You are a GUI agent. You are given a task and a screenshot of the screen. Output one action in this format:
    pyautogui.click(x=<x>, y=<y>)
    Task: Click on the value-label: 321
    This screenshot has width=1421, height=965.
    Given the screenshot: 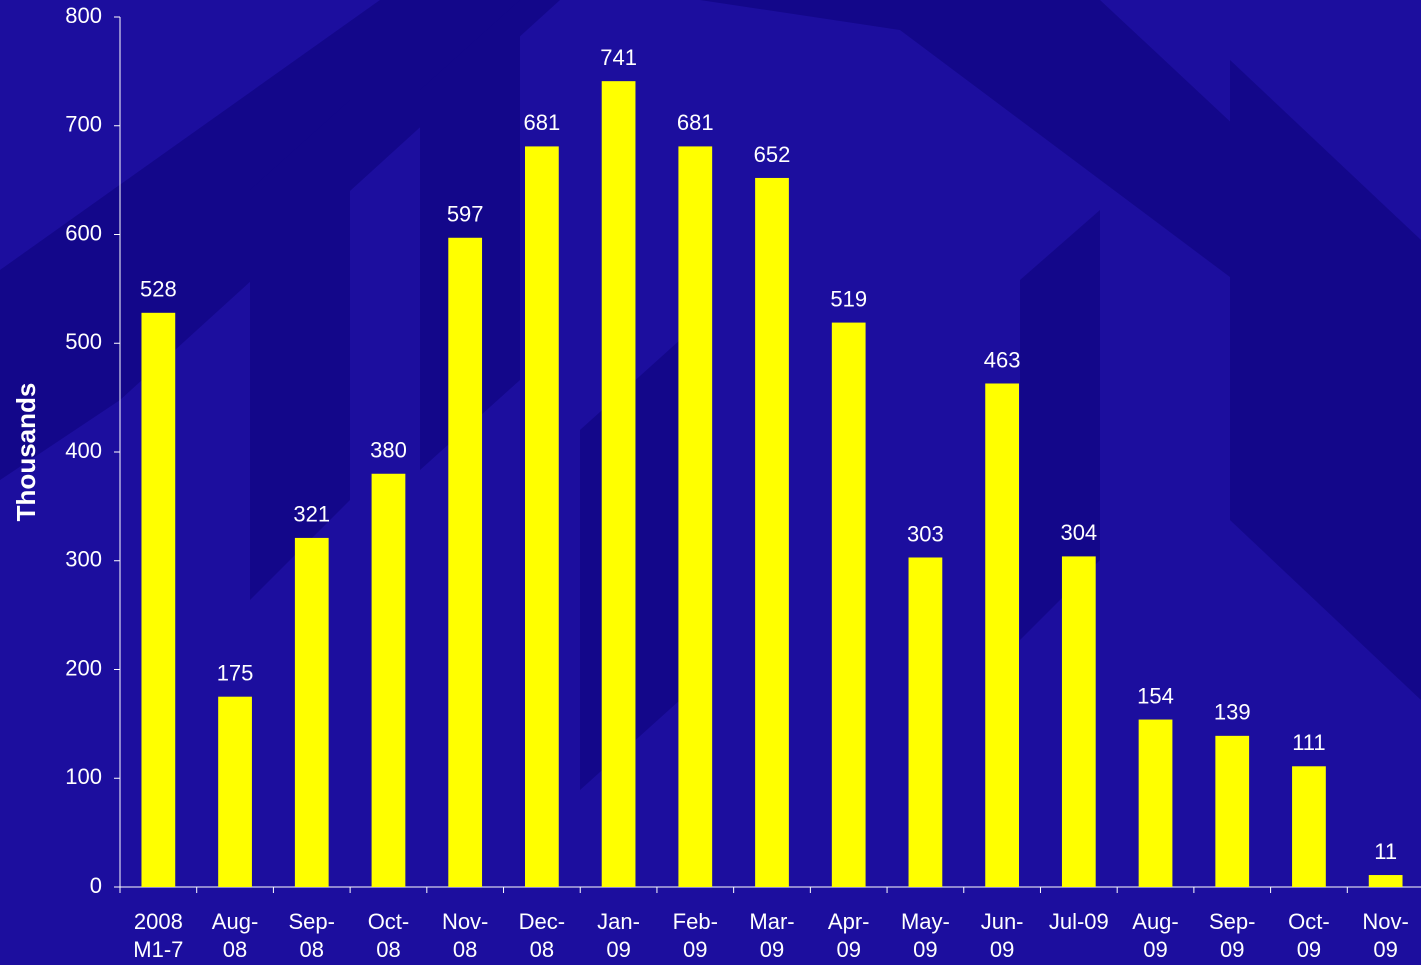 What is the action you would take?
    pyautogui.click(x=311, y=514)
    